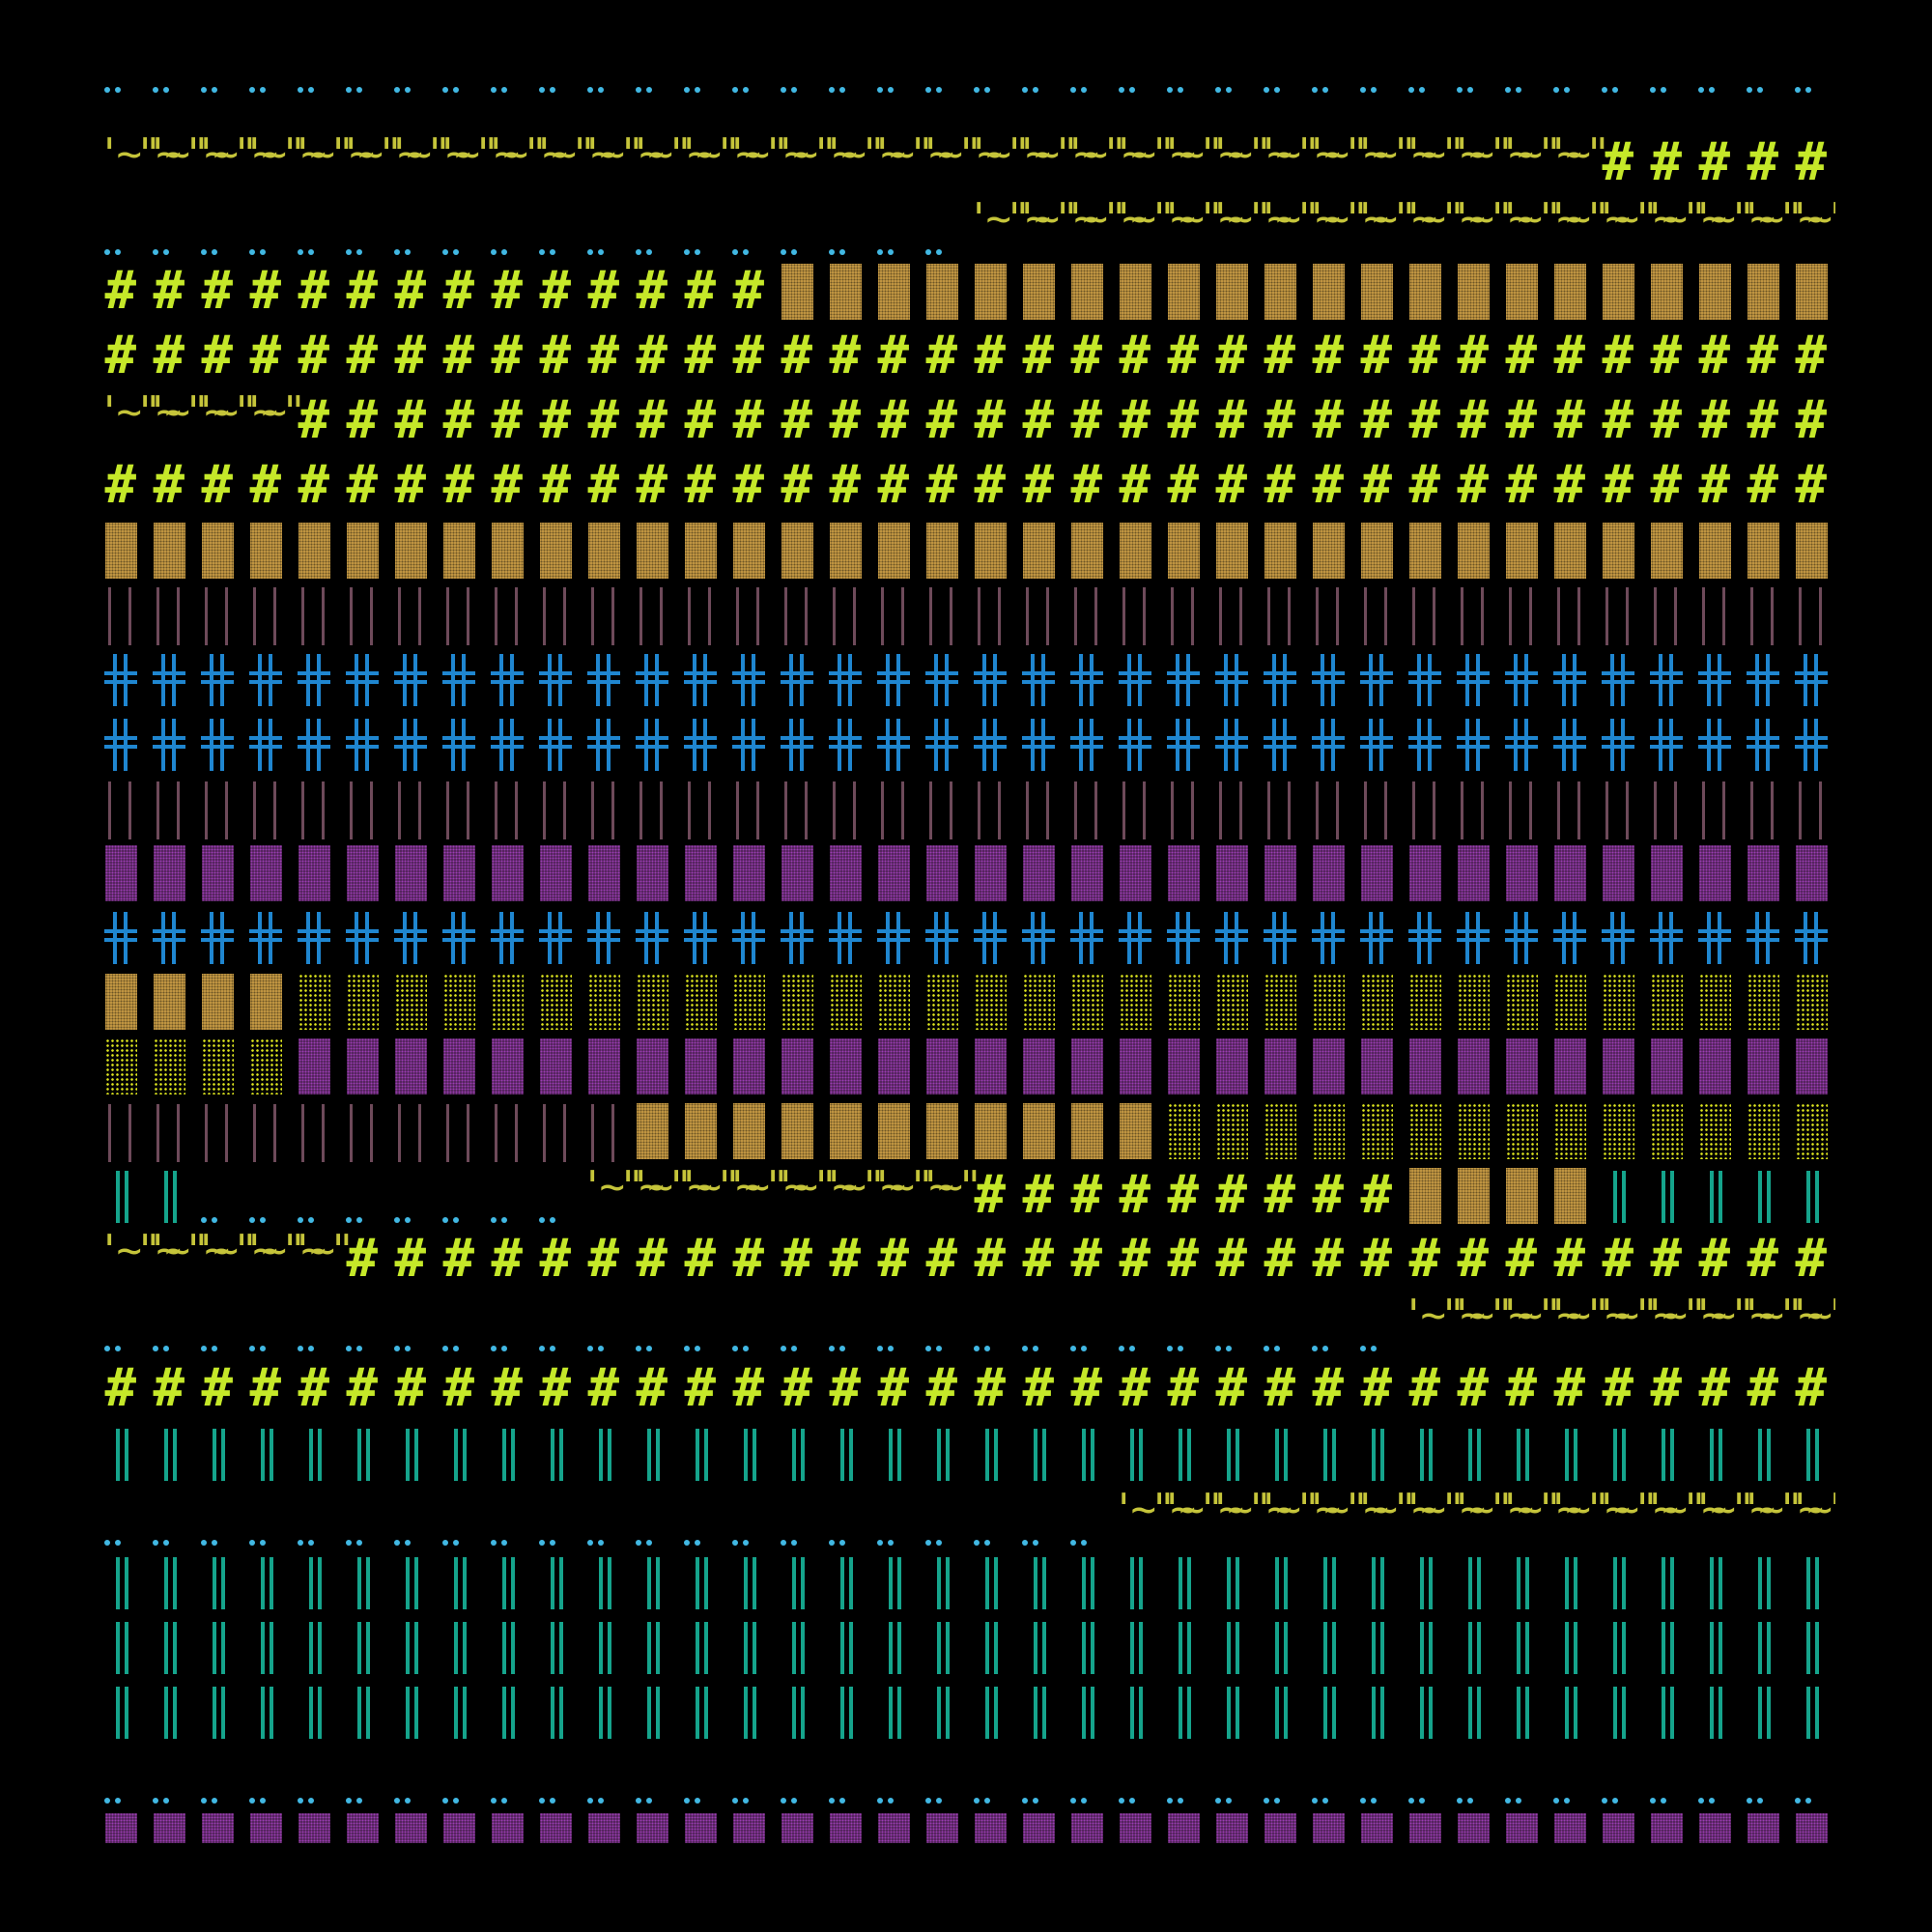 The width and height of the screenshot is (1932, 1932). I want to click on stippled-gold-block-icon, so click(1328, 291).